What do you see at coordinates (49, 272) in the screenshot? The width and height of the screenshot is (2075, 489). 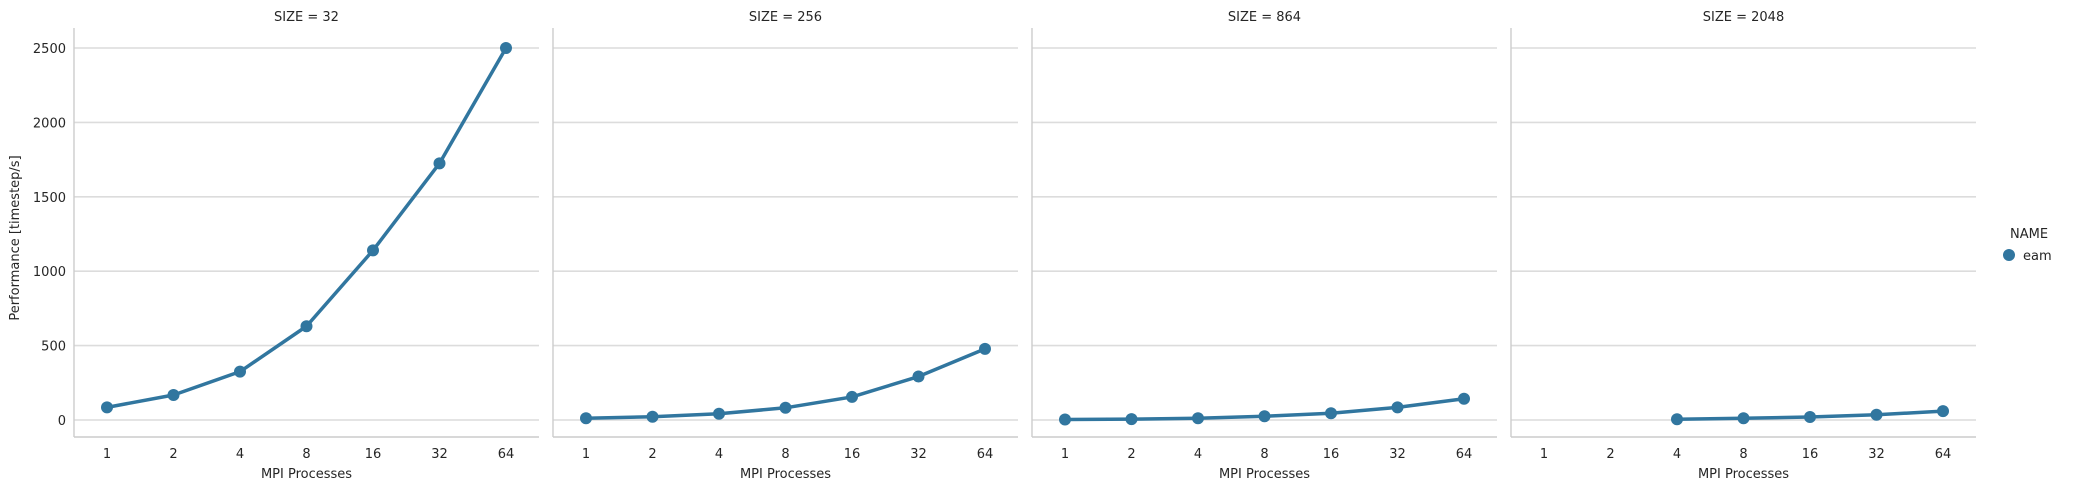 I see `y-tick-label: 1000` at bounding box center [49, 272].